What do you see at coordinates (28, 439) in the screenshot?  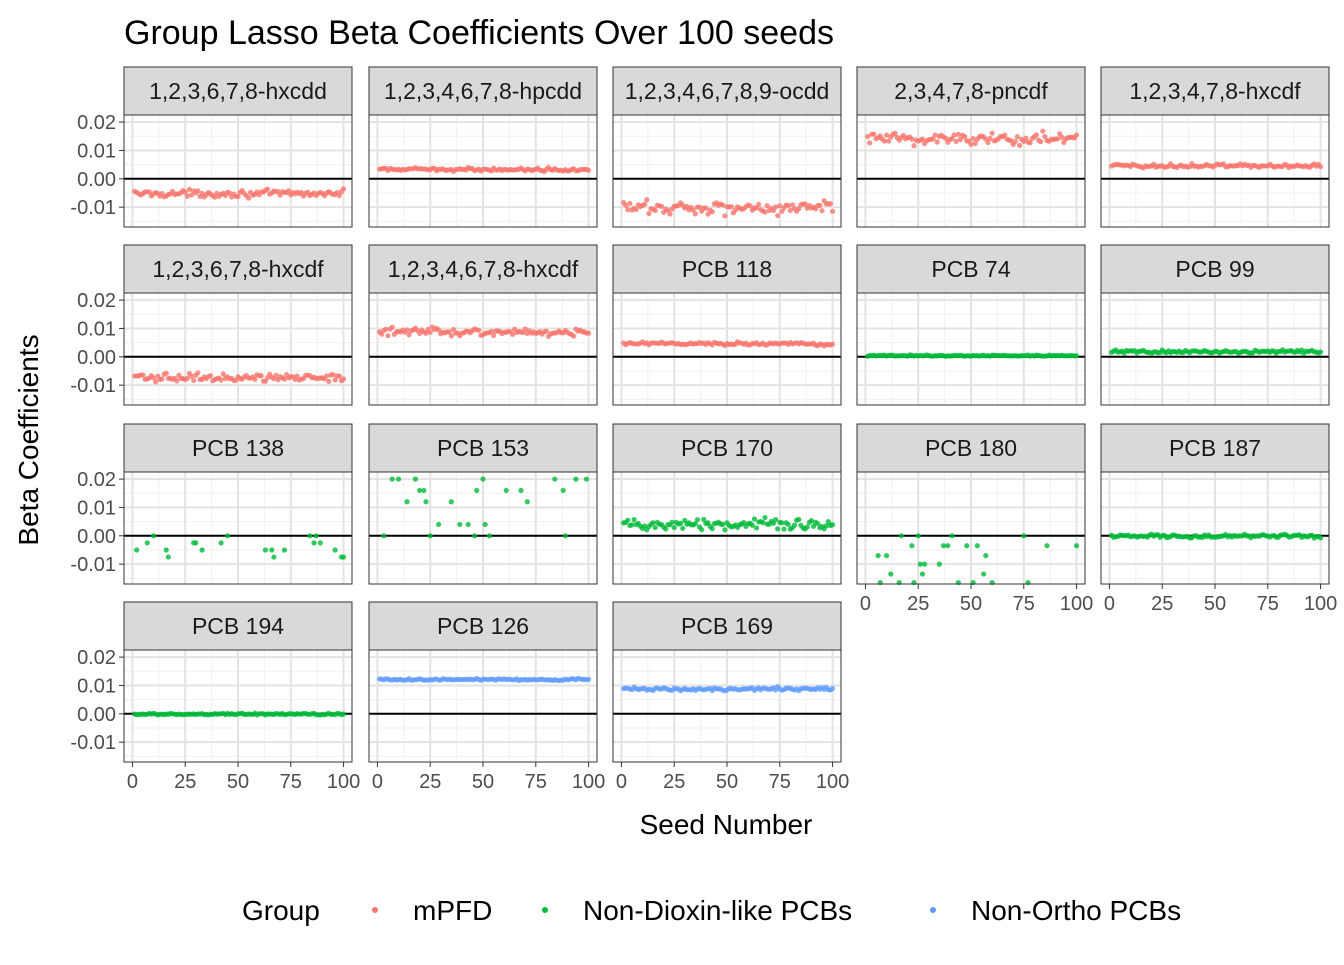 I see `y-axis-title: Beta Coefficients` at bounding box center [28, 439].